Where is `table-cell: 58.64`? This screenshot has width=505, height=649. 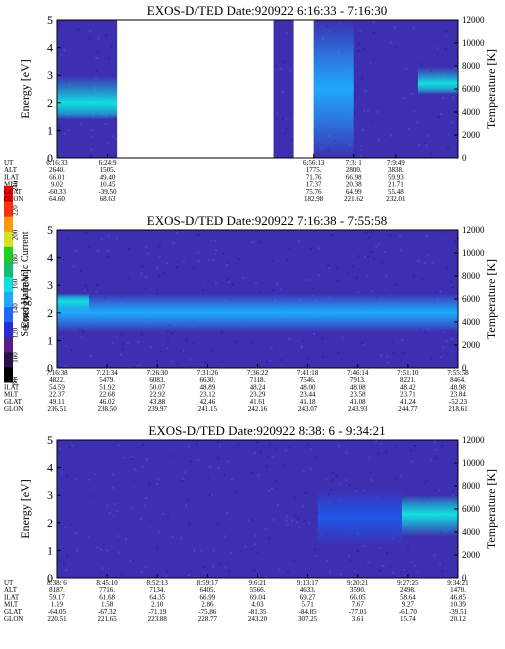
table-cell: 58.64 is located at coordinates (408, 597).